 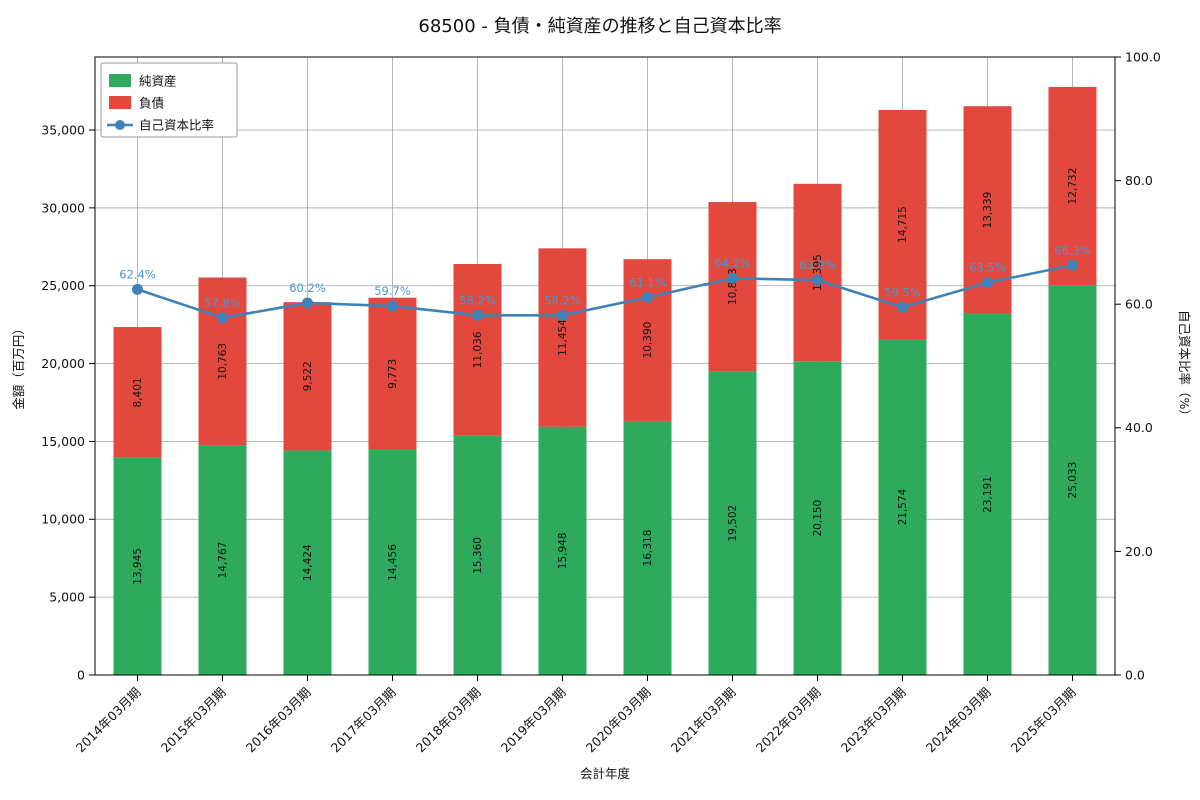 I want to click on bar-value-label: 13,945, so click(x=138, y=566).